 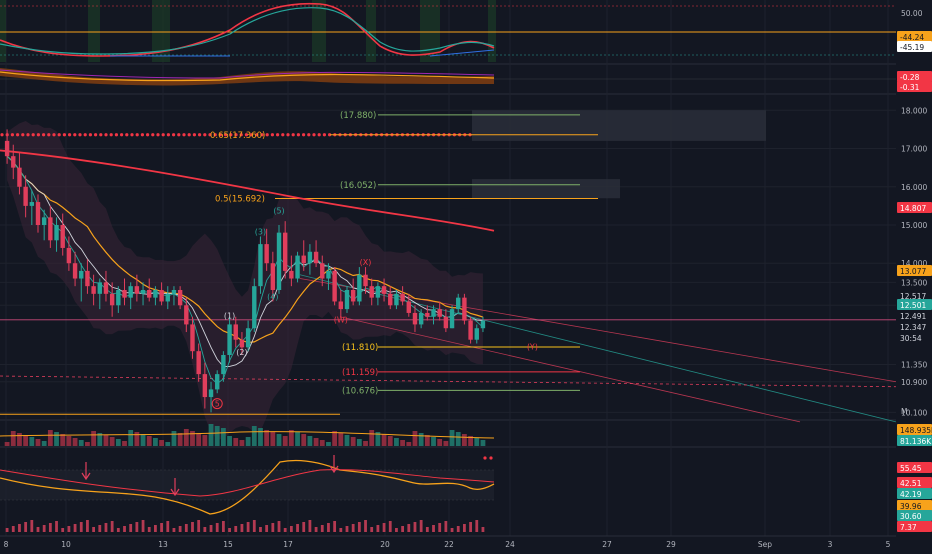 What do you see at coordinates (911, 506) in the screenshot?
I see `rsi-tag: 39.96` at bounding box center [911, 506].